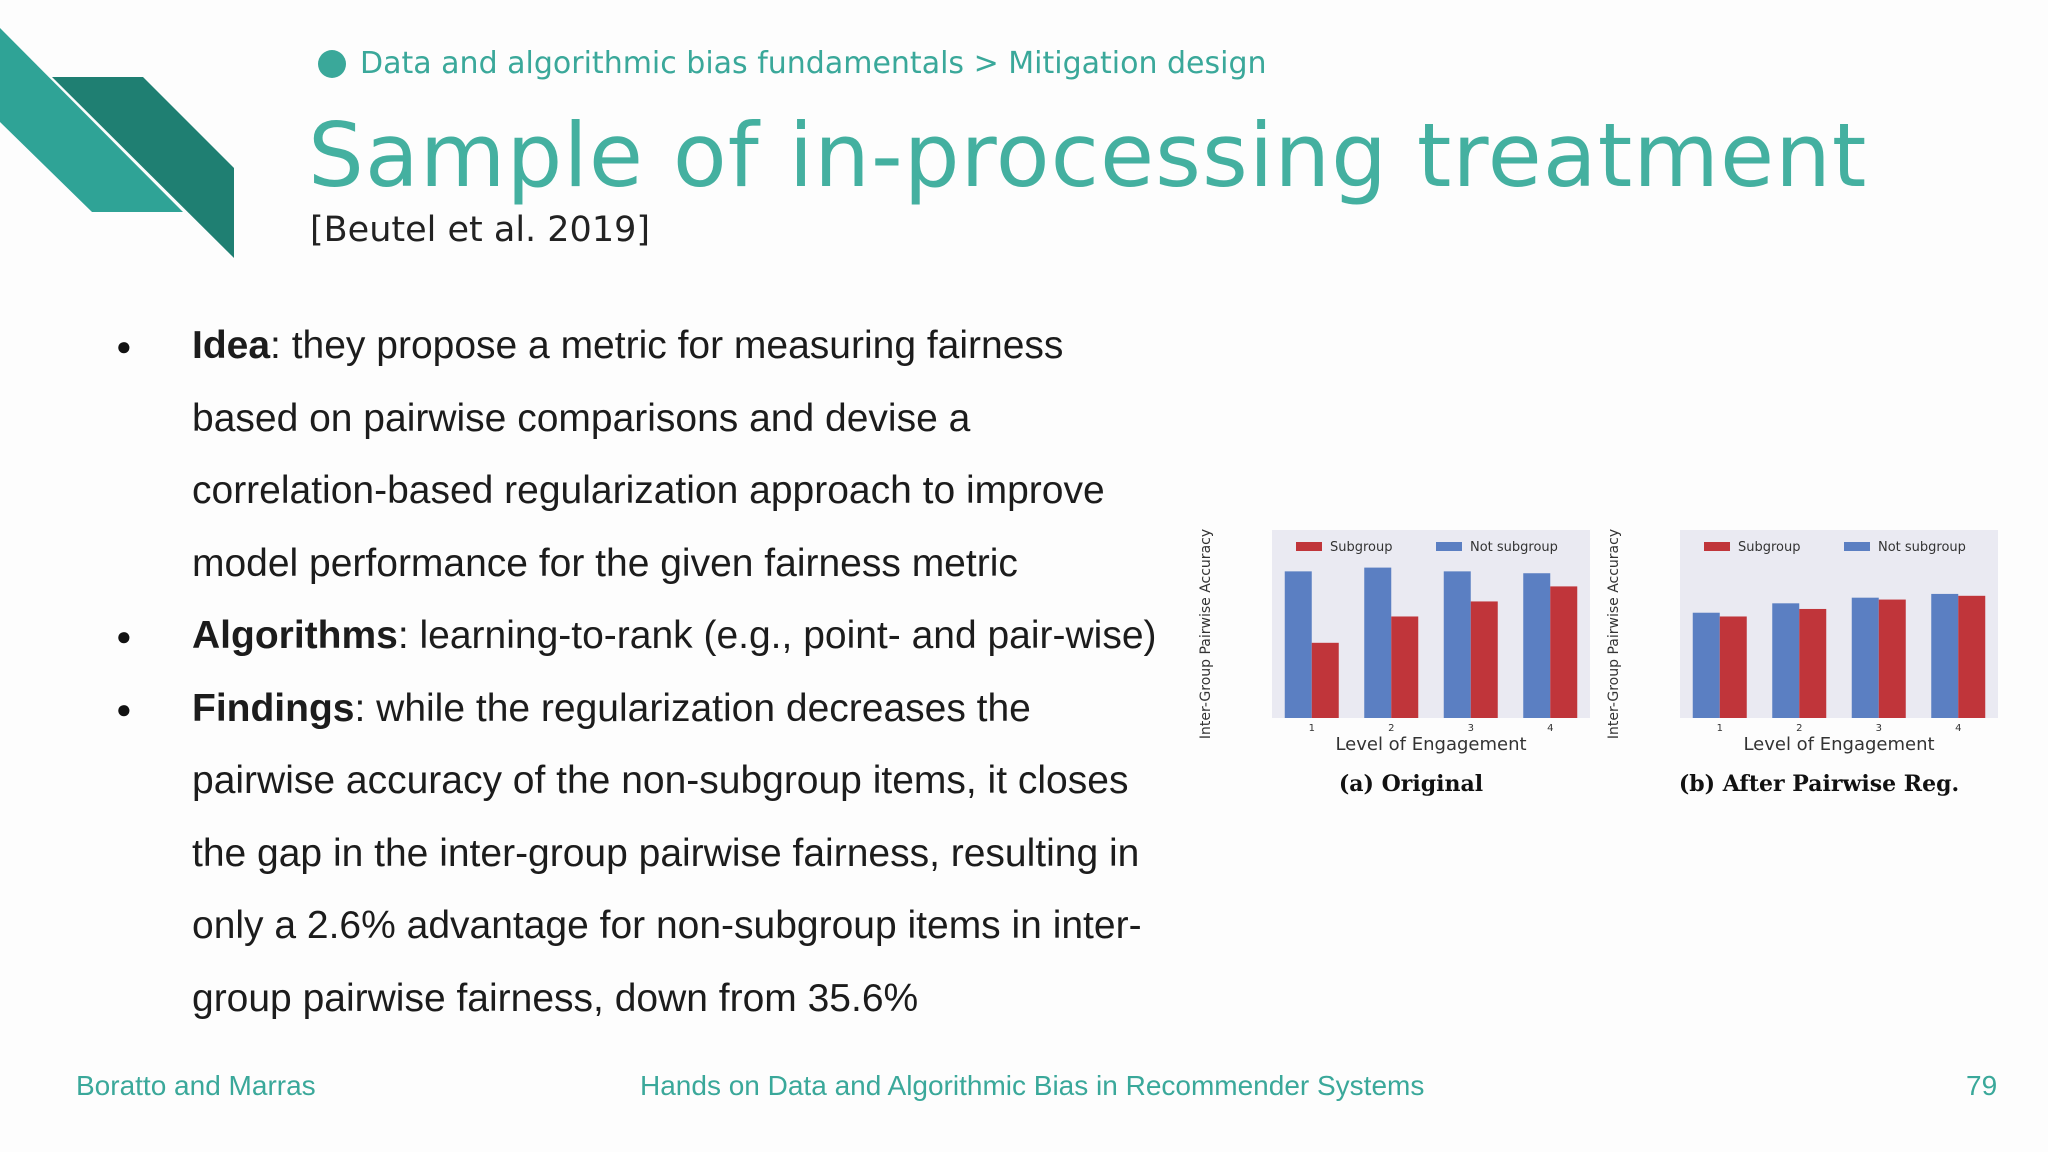 The width and height of the screenshot is (2048, 1152). I want to click on bullet-term: Idea, so click(231, 345).